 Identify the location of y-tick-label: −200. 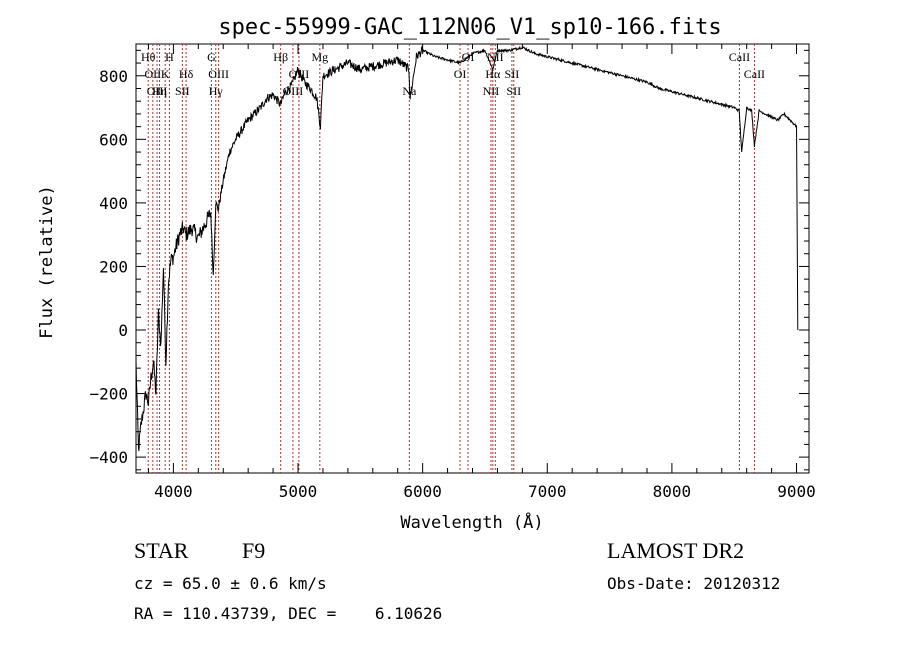
(108, 394).